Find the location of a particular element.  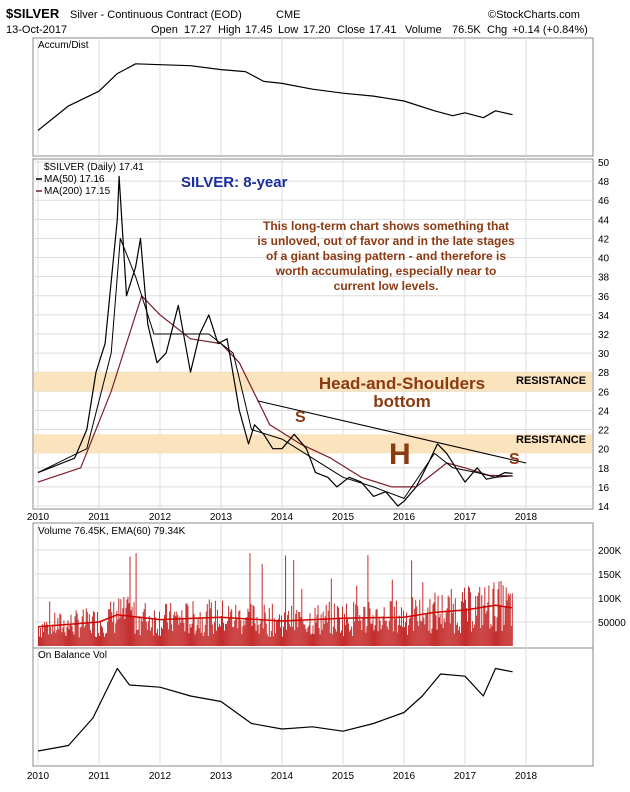

price-y-tick-label: 32 is located at coordinates (604, 335).